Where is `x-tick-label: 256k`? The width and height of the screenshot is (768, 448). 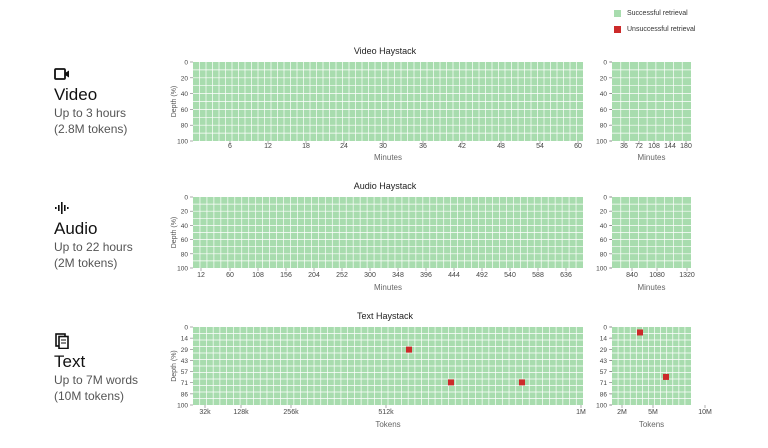
x-tick-label: 256k is located at coordinates (291, 412).